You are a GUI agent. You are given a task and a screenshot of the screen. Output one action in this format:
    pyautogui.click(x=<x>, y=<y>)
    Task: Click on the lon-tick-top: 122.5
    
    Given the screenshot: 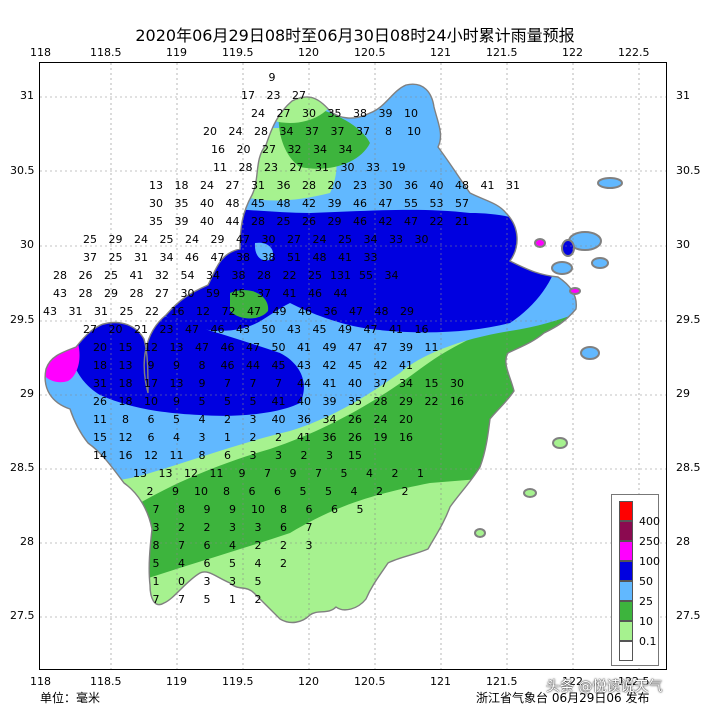 What is the action you would take?
    pyautogui.click(x=634, y=52)
    